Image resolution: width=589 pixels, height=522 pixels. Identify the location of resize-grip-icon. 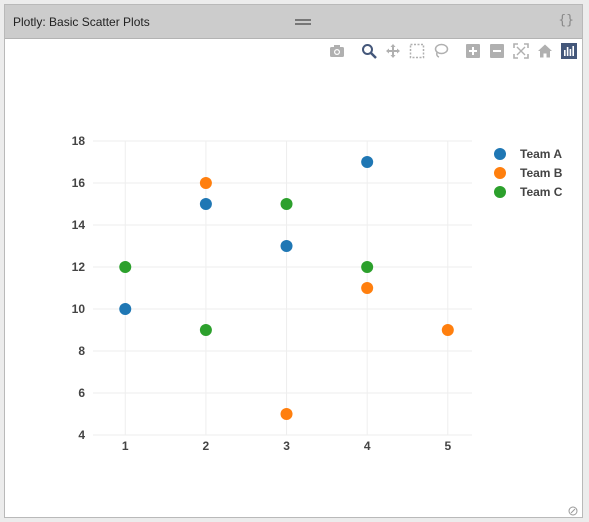
(573, 509).